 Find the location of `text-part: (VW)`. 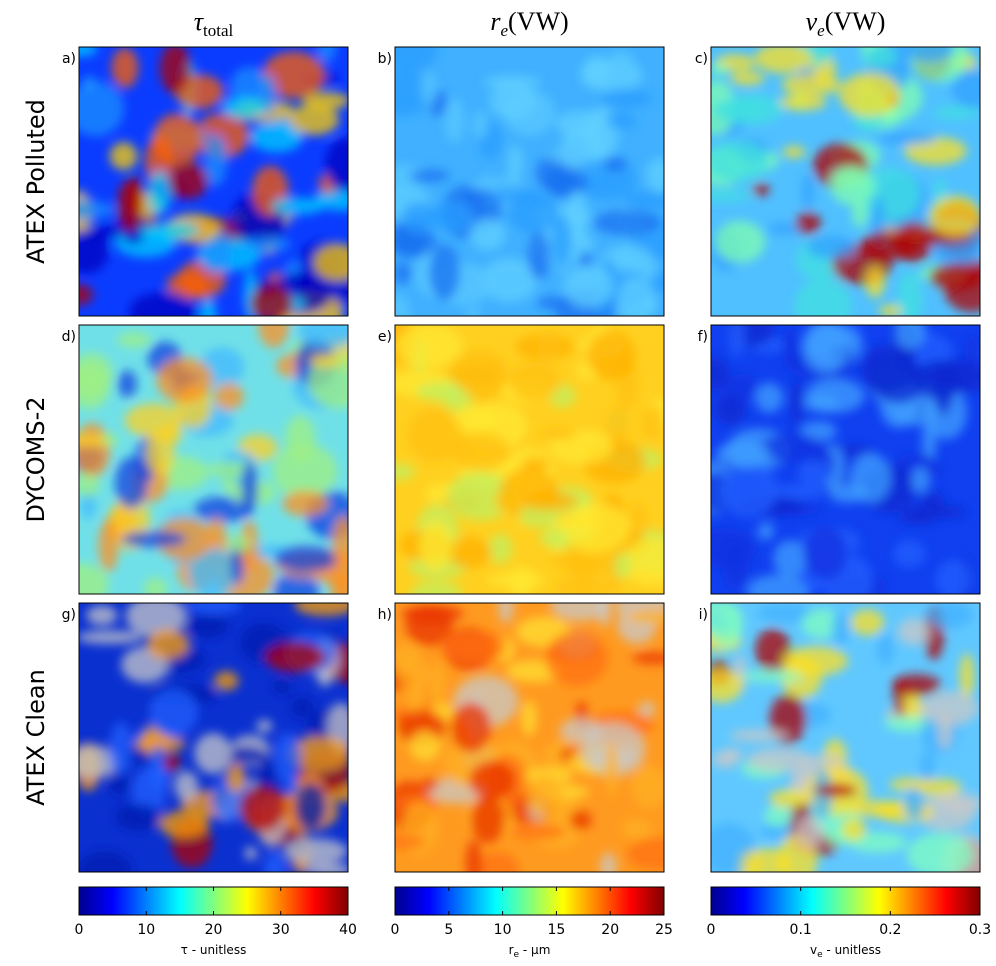

text-part: (VW) is located at coordinates (538, 21).